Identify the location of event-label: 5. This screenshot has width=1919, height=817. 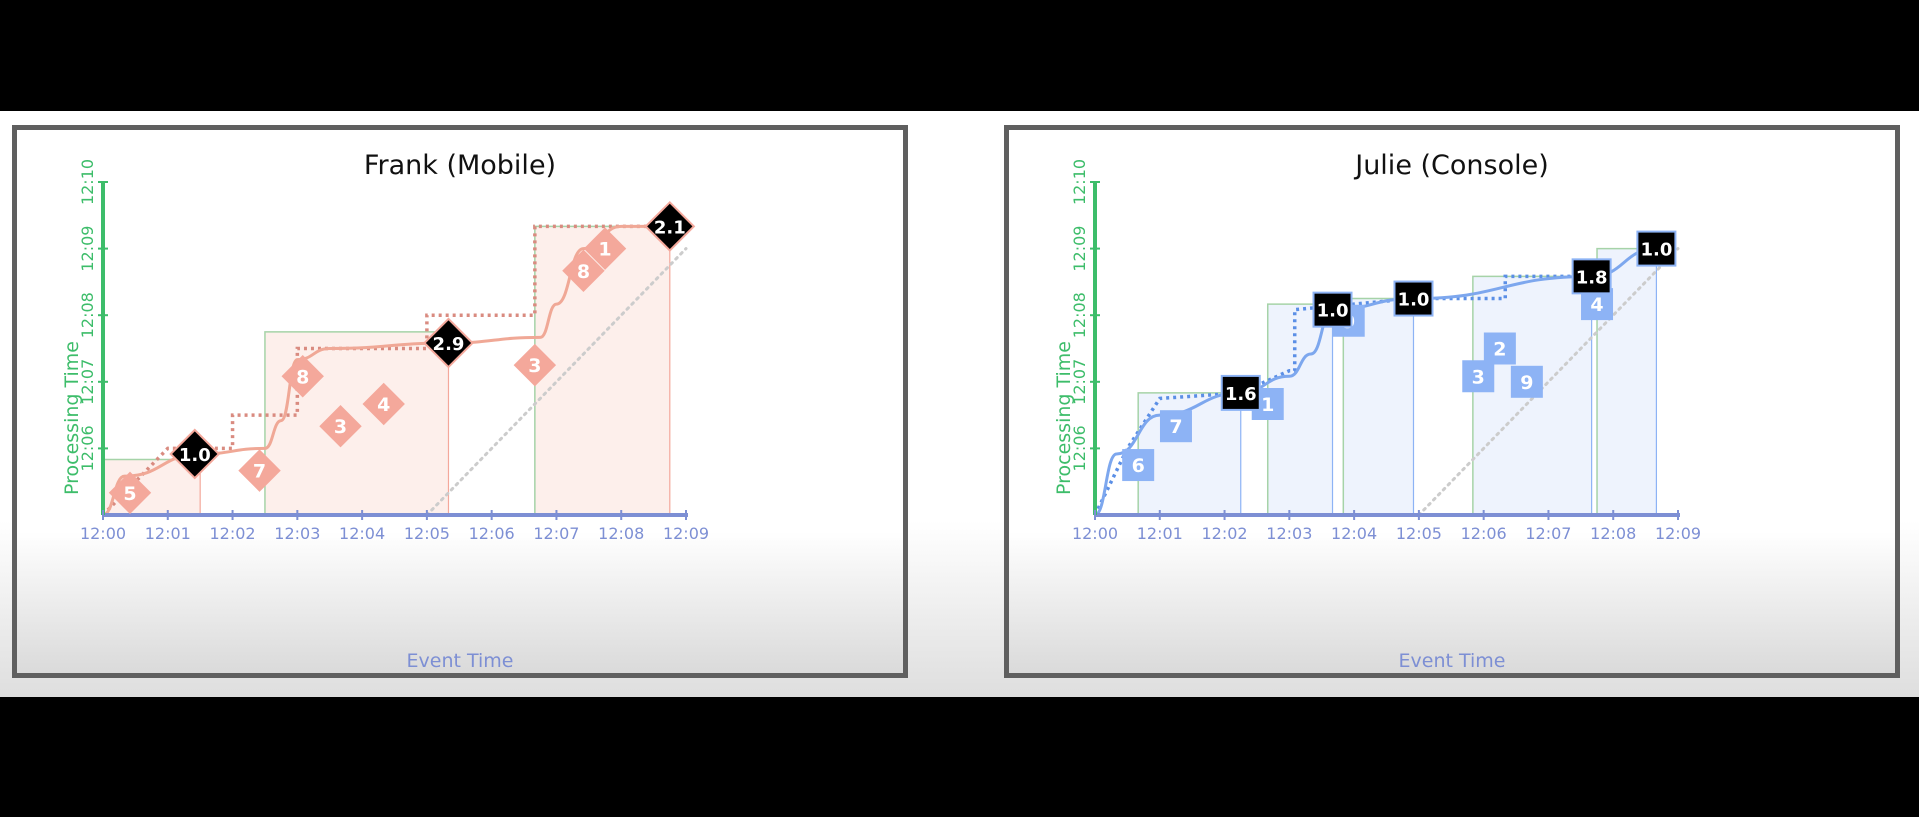
(129, 494).